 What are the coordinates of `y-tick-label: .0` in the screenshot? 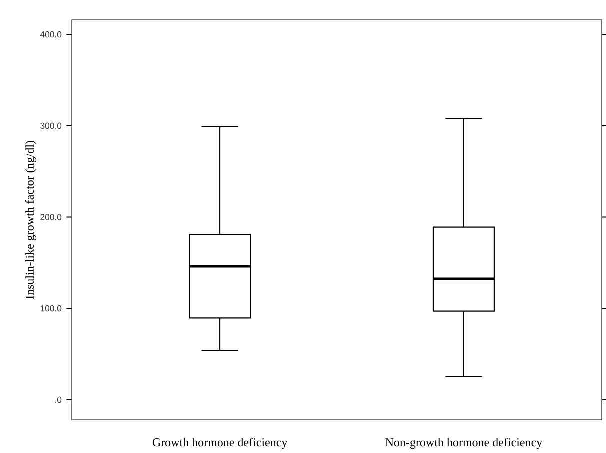 It's located at (59, 399).